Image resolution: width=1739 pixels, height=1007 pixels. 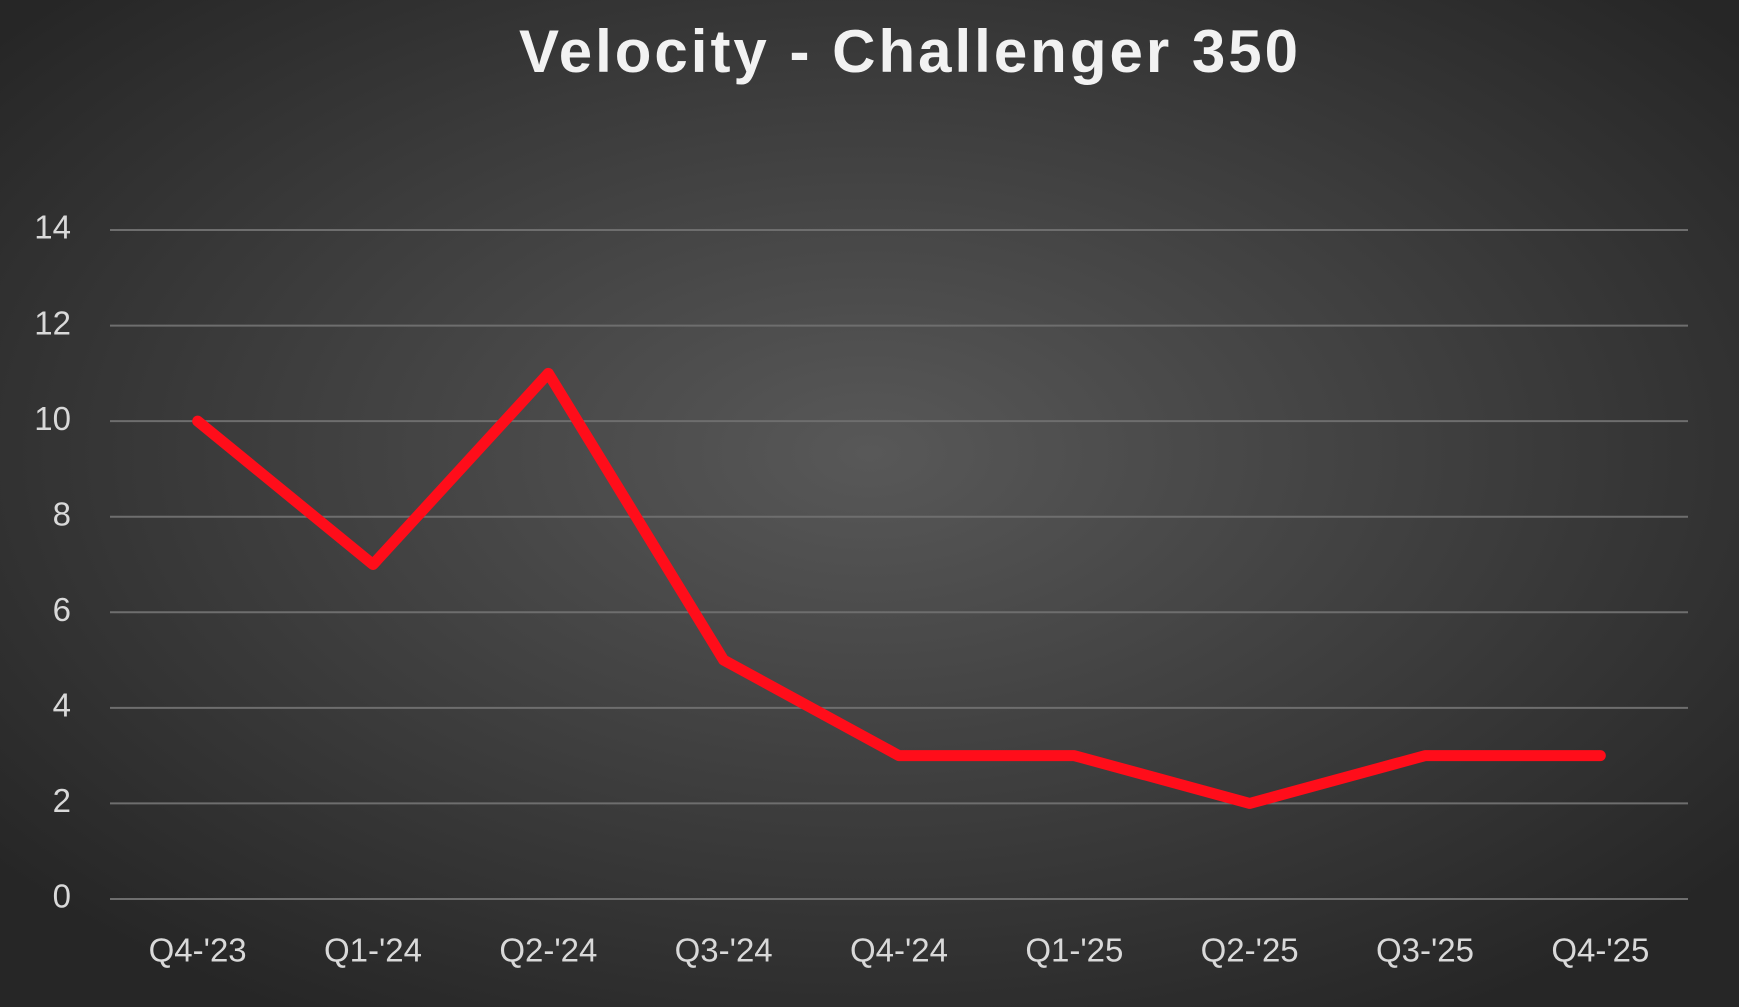 What do you see at coordinates (52, 322) in the screenshot?
I see `y-tick-label: 12` at bounding box center [52, 322].